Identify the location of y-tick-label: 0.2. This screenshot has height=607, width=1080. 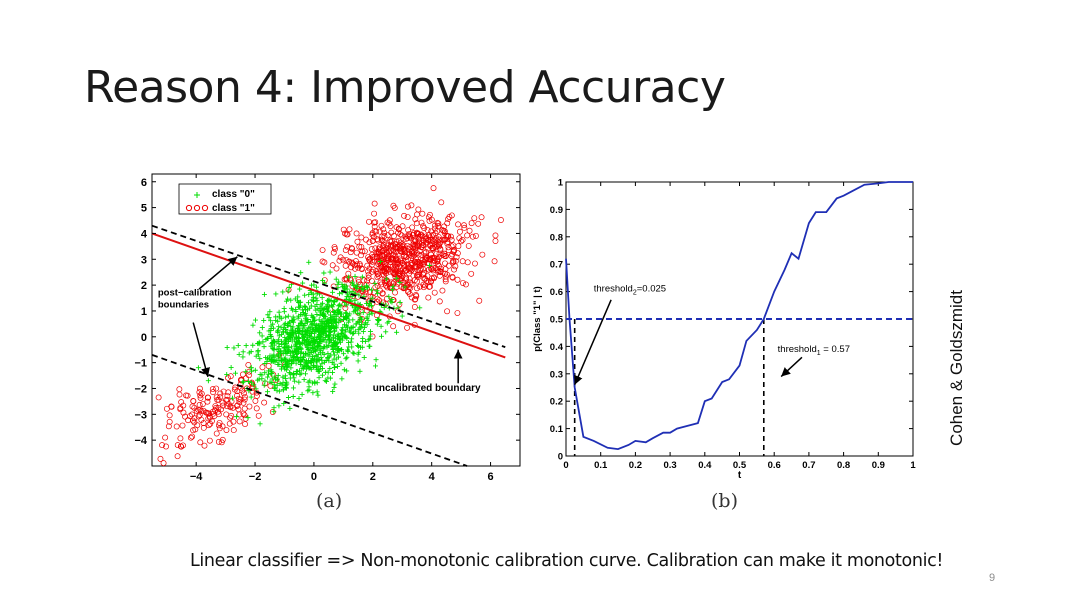
(556, 402).